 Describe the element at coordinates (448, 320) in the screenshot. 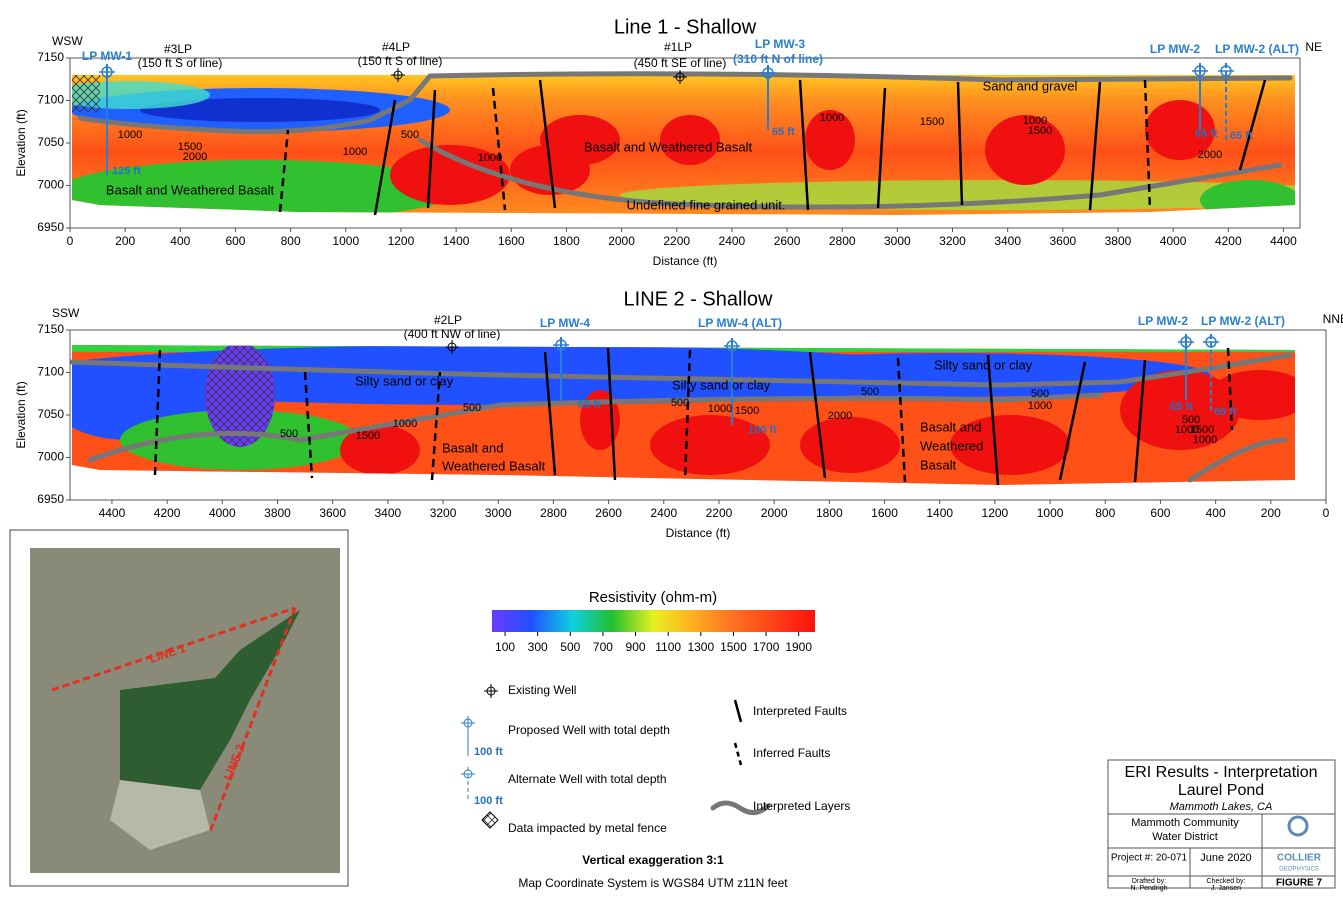

I see `existing-well-name: #2LP` at that location.